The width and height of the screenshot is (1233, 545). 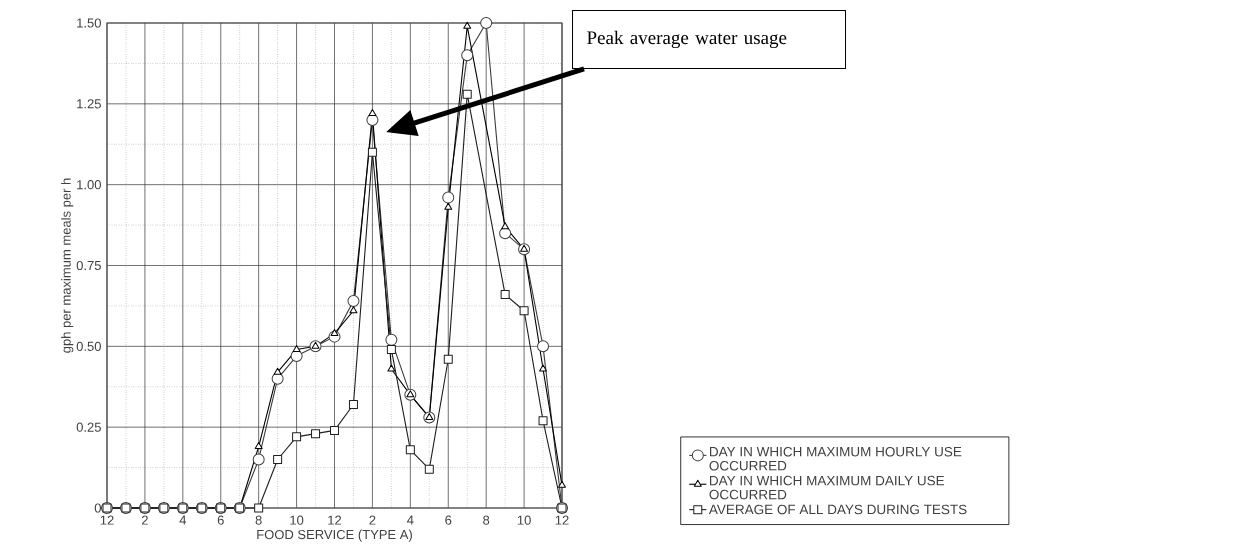 What do you see at coordinates (837, 509) in the screenshot?
I see `legend-label: AVERAGE OF ALL DAYS DURING TESTS` at bounding box center [837, 509].